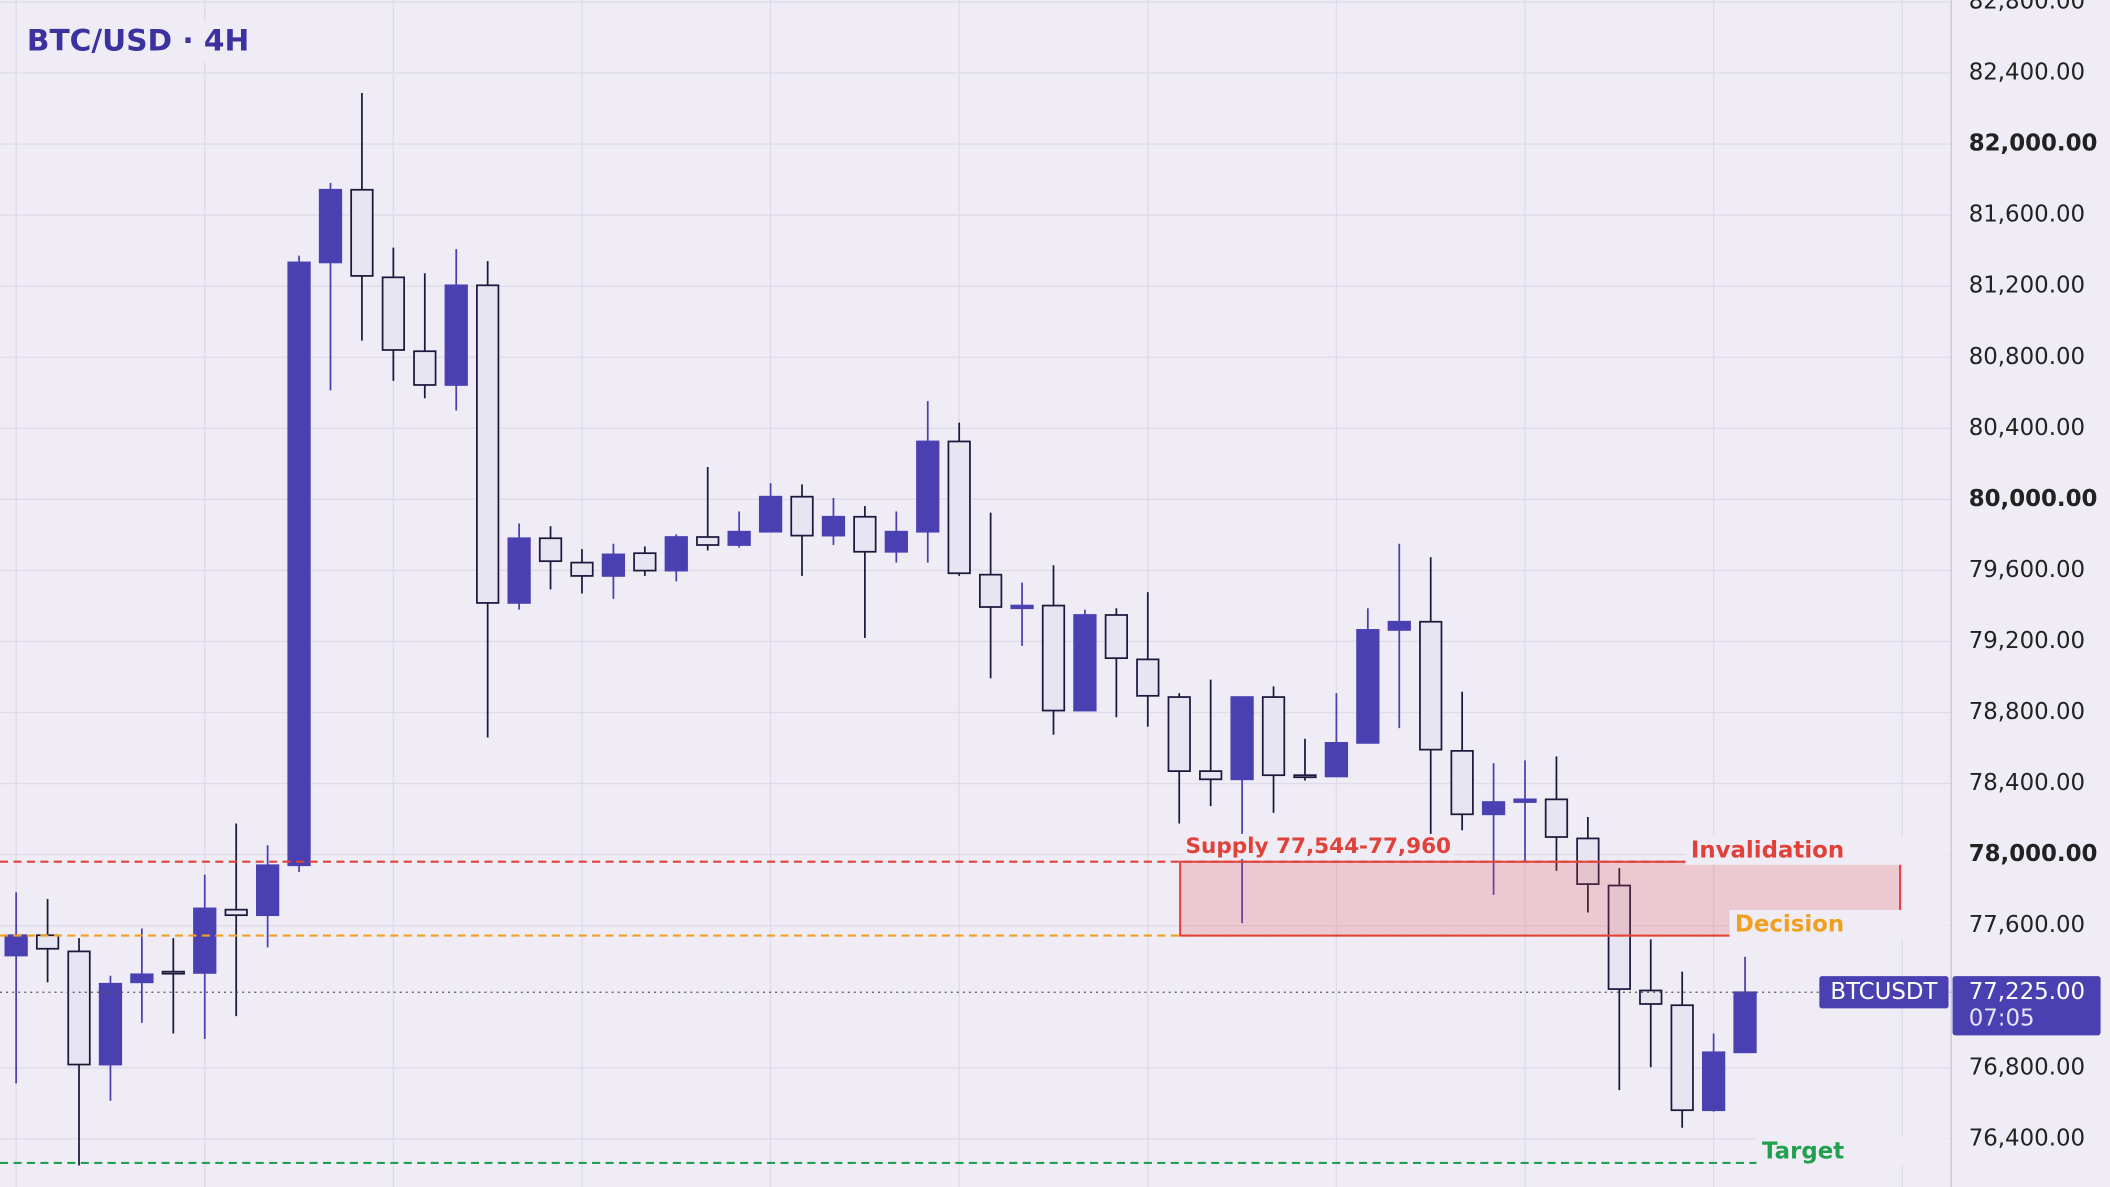 The height and width of the screenshot is (1187, 2110). Describe the element at coordinates (2027, 712) in the screenshot. I see `y-tick-label: 78,800.00` at that location.